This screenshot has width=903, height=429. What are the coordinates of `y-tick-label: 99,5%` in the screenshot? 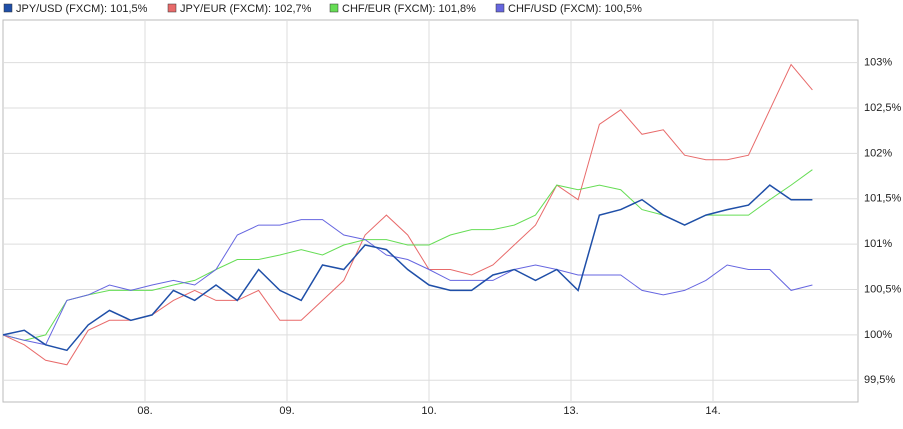 It's located at (879, 380).